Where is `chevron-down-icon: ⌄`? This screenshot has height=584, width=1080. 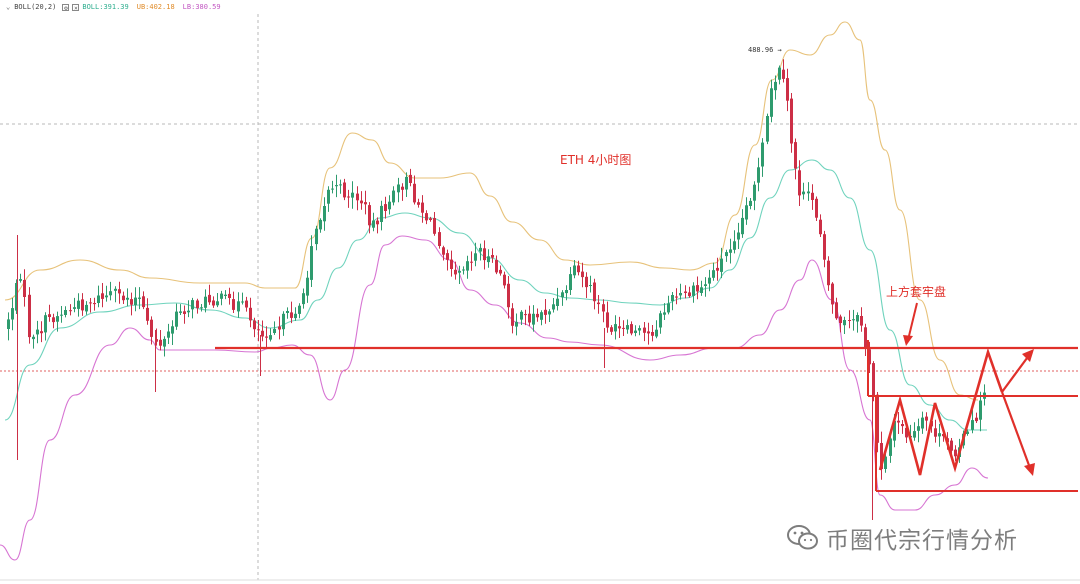
chevron-down-icon: ⌄ is located at coordinates (8, 7).